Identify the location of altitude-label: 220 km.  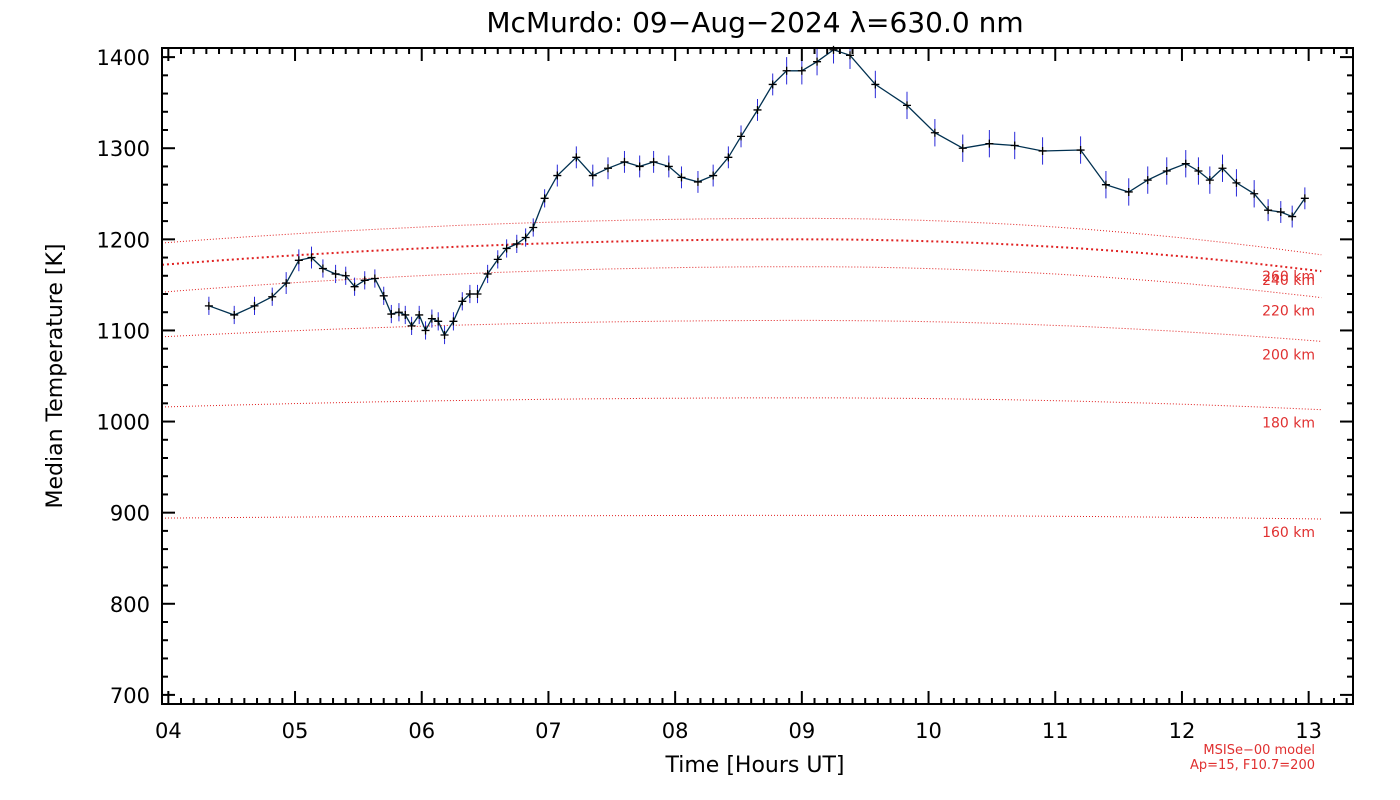
(1288, 312).